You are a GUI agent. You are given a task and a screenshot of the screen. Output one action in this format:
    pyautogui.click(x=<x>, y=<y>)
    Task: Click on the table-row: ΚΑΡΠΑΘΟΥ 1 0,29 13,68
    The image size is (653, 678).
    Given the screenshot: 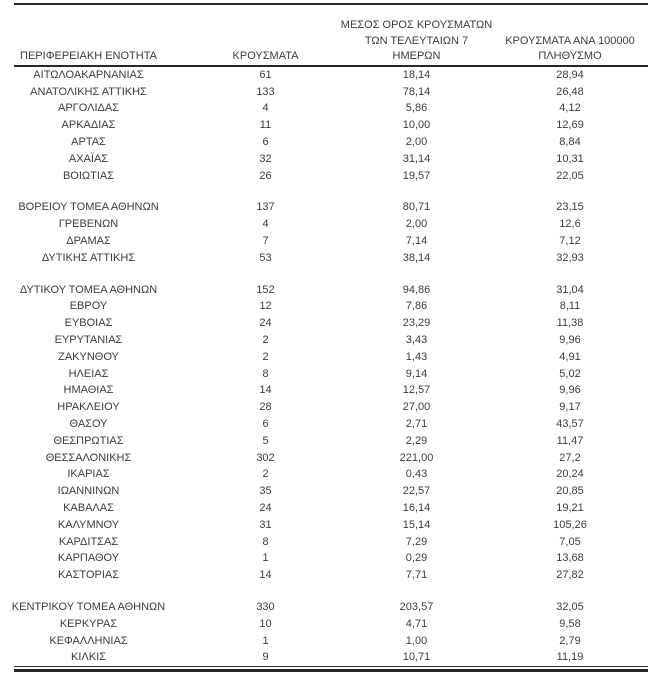 What is the action you would take?
    pyautogui.click(x=331, y=558)
    